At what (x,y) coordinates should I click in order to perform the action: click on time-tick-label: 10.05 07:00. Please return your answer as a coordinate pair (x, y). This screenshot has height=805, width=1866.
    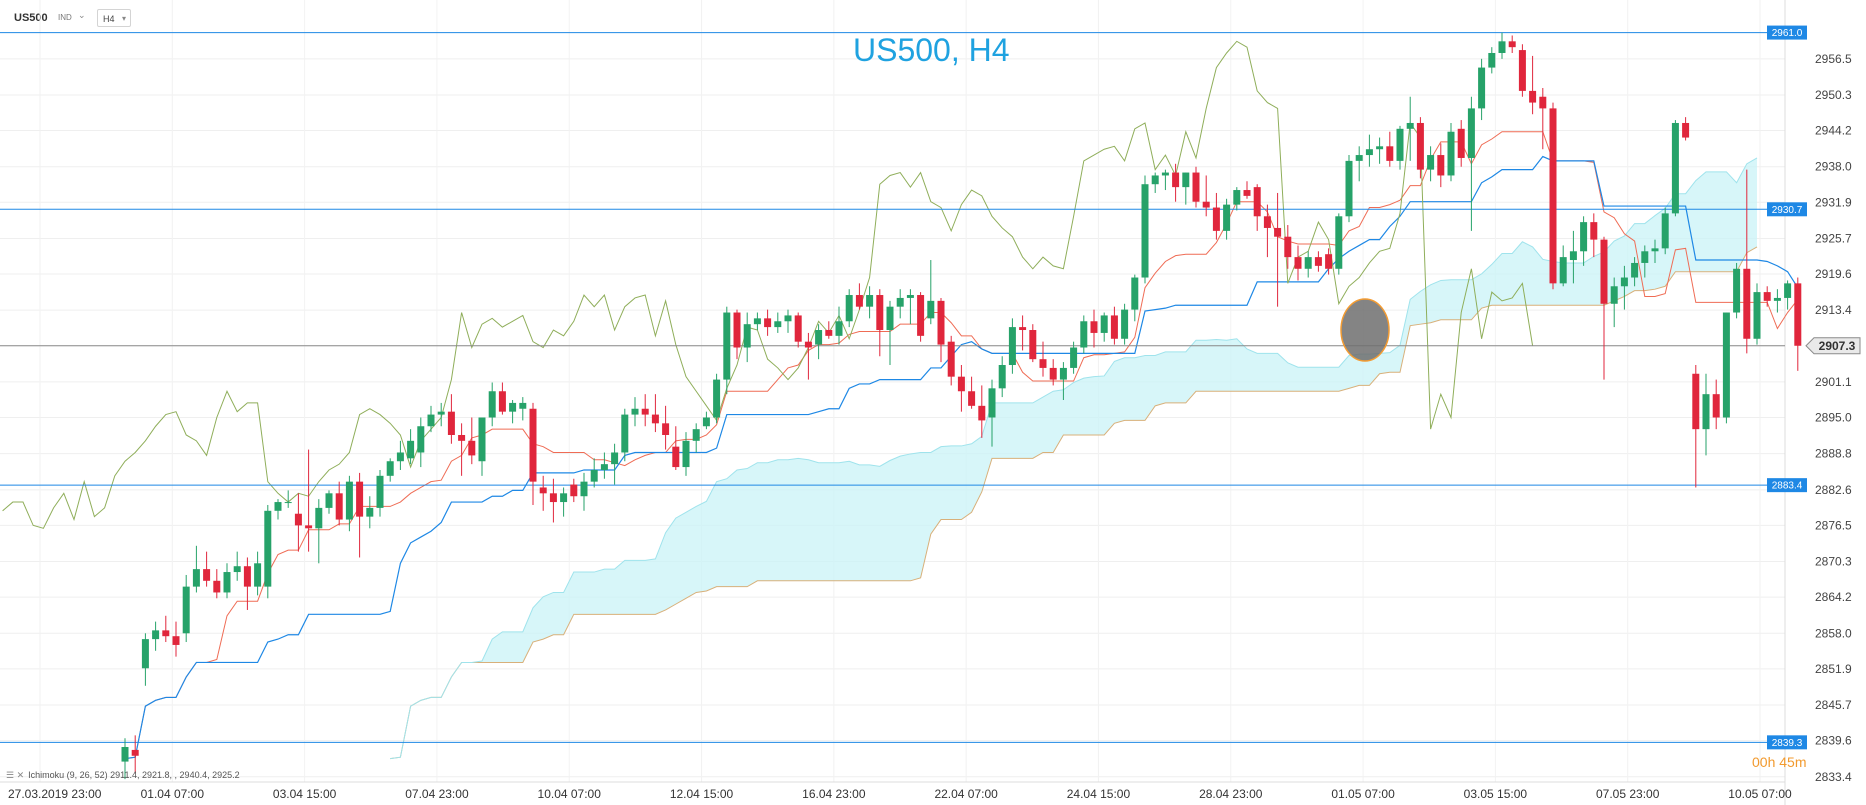
    Looking at the image, I should click on (1760, 794).